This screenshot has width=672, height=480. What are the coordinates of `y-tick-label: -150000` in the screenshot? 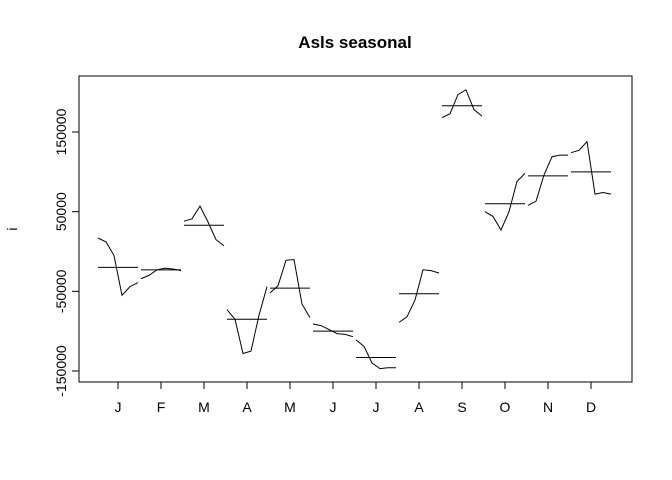 It's located at (61, 371).